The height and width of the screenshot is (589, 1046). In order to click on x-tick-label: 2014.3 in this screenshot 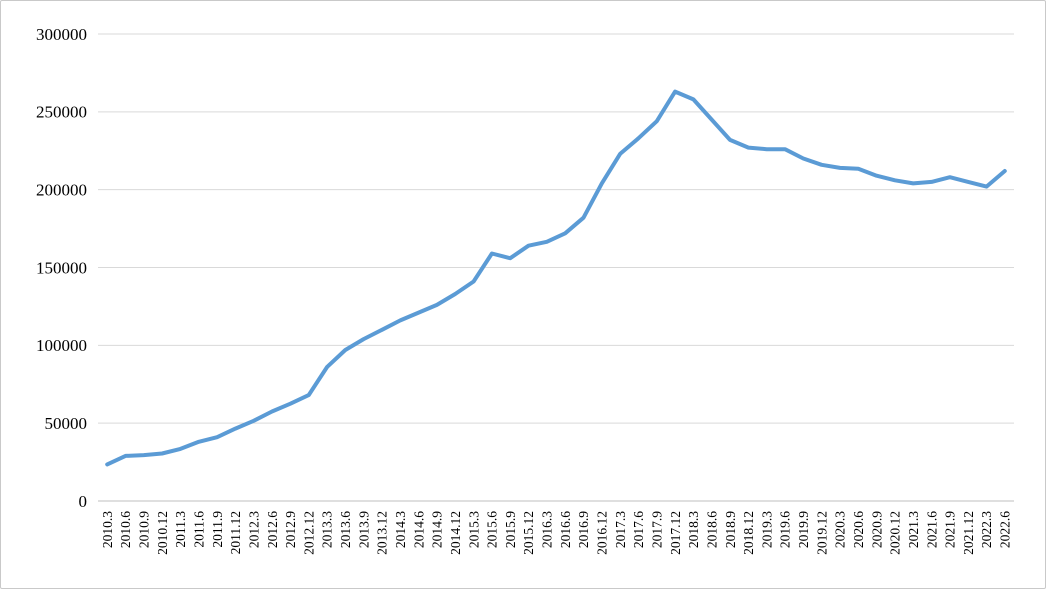, I will do `click(400, 529)`.